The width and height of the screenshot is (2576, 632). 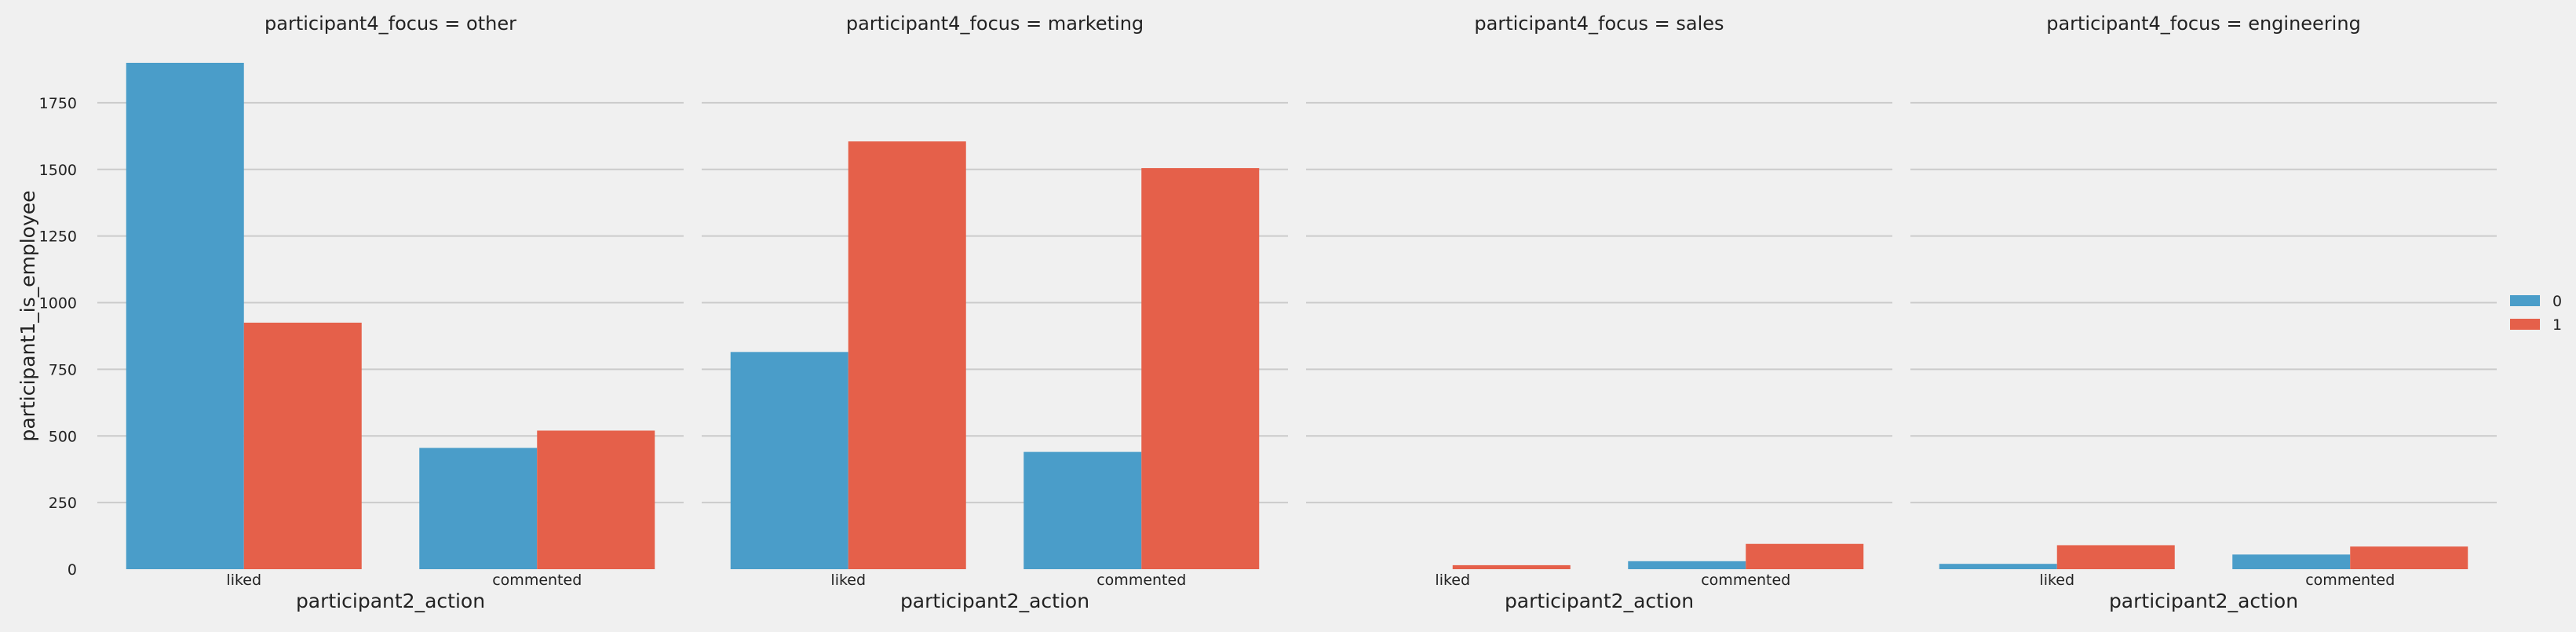 I want to click on y-axis-label: participant1_is_employee, so click(x=27, y=315).